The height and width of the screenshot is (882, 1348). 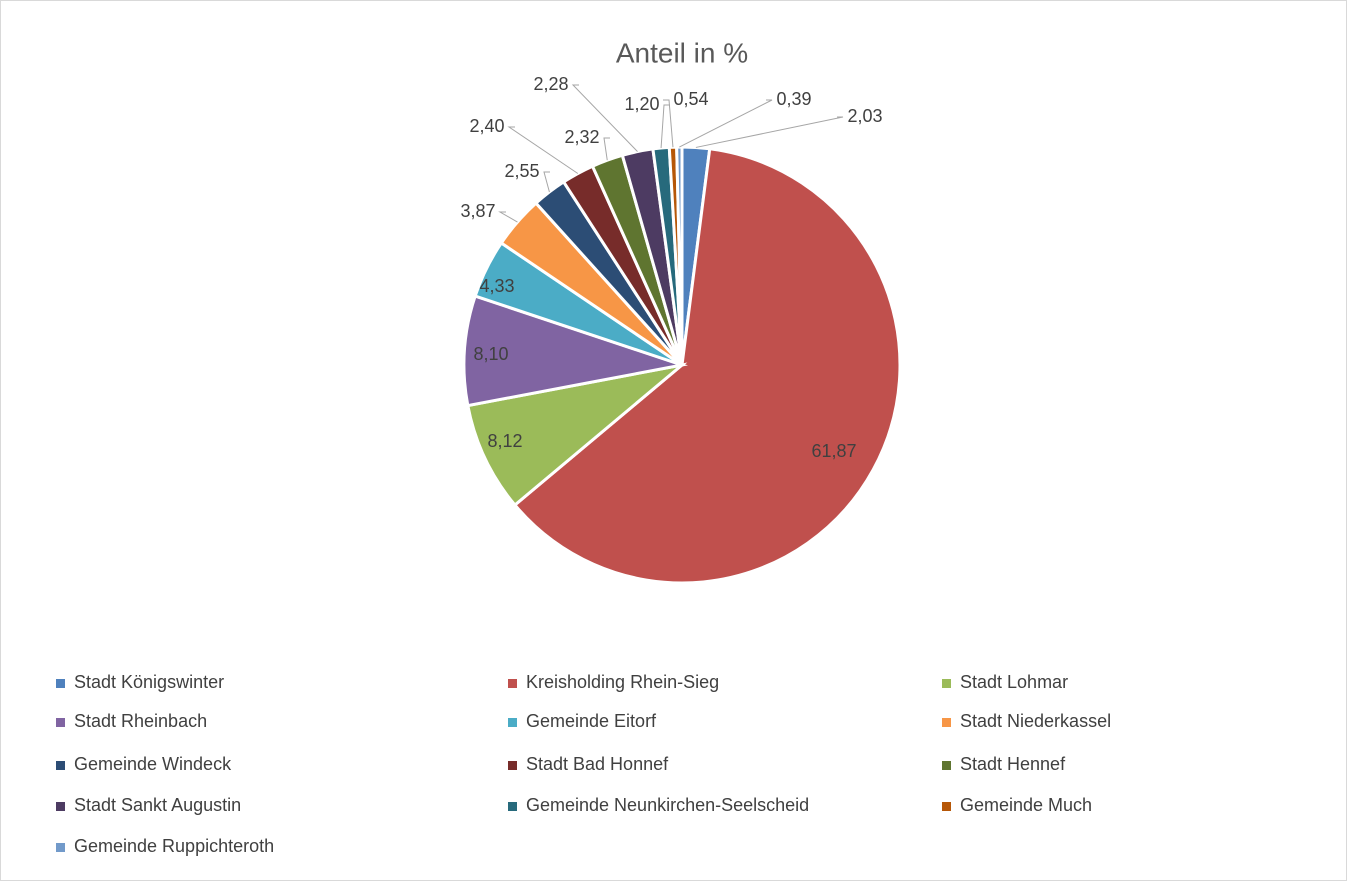 I want to click on data-label: 4,33, so click(x=496, y=286).